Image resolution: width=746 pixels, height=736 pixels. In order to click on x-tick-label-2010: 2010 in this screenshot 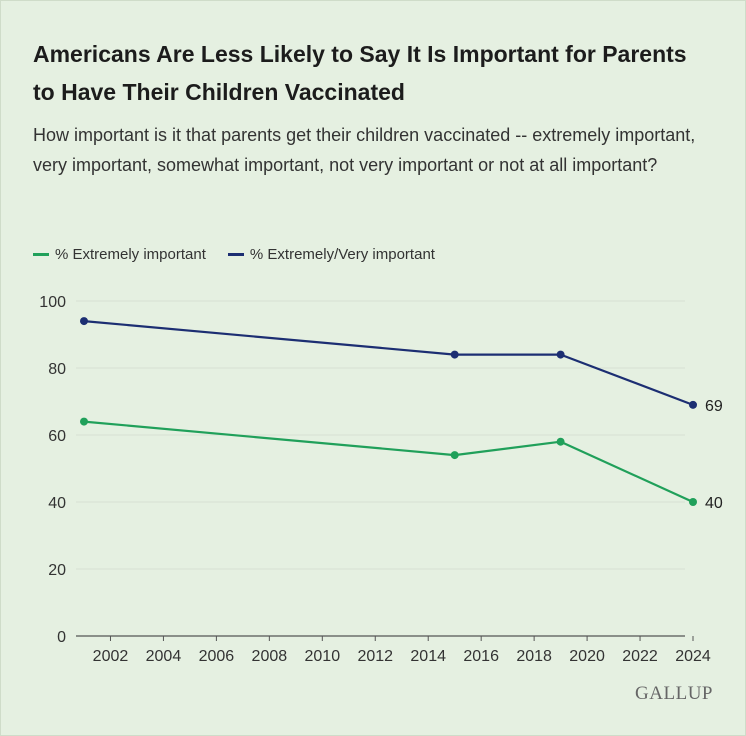, I will do `click(323, 656)`.